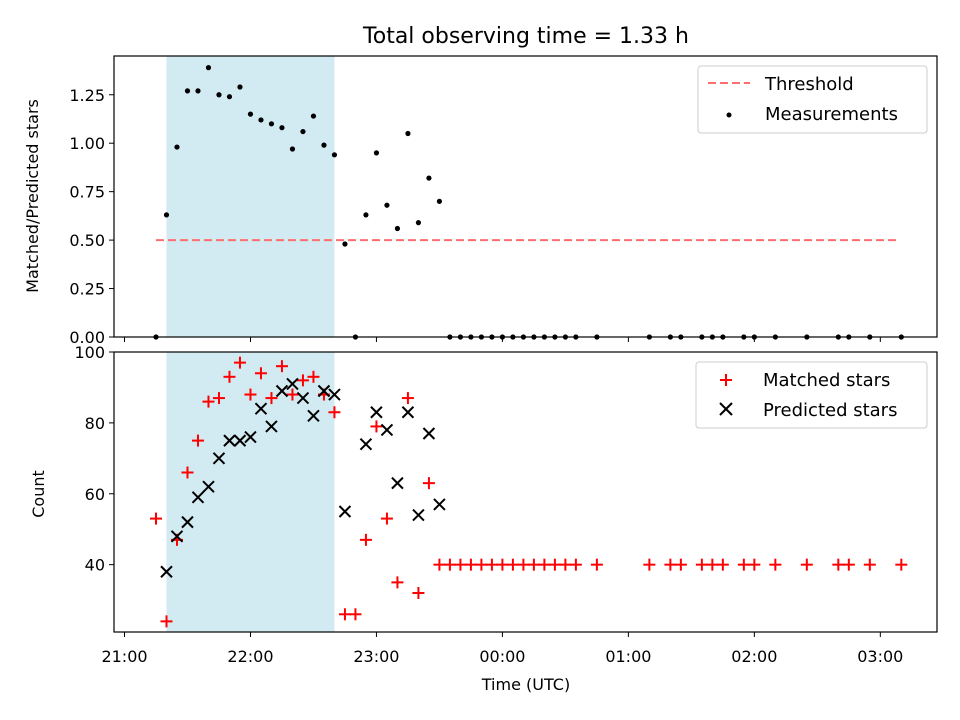 The image size is (960, 720). What do you see at coordinates (32, 196) in the screenshot?
I see `top-y-axis-label: Matched/Predicted stars` at bounding box center [32, 196].